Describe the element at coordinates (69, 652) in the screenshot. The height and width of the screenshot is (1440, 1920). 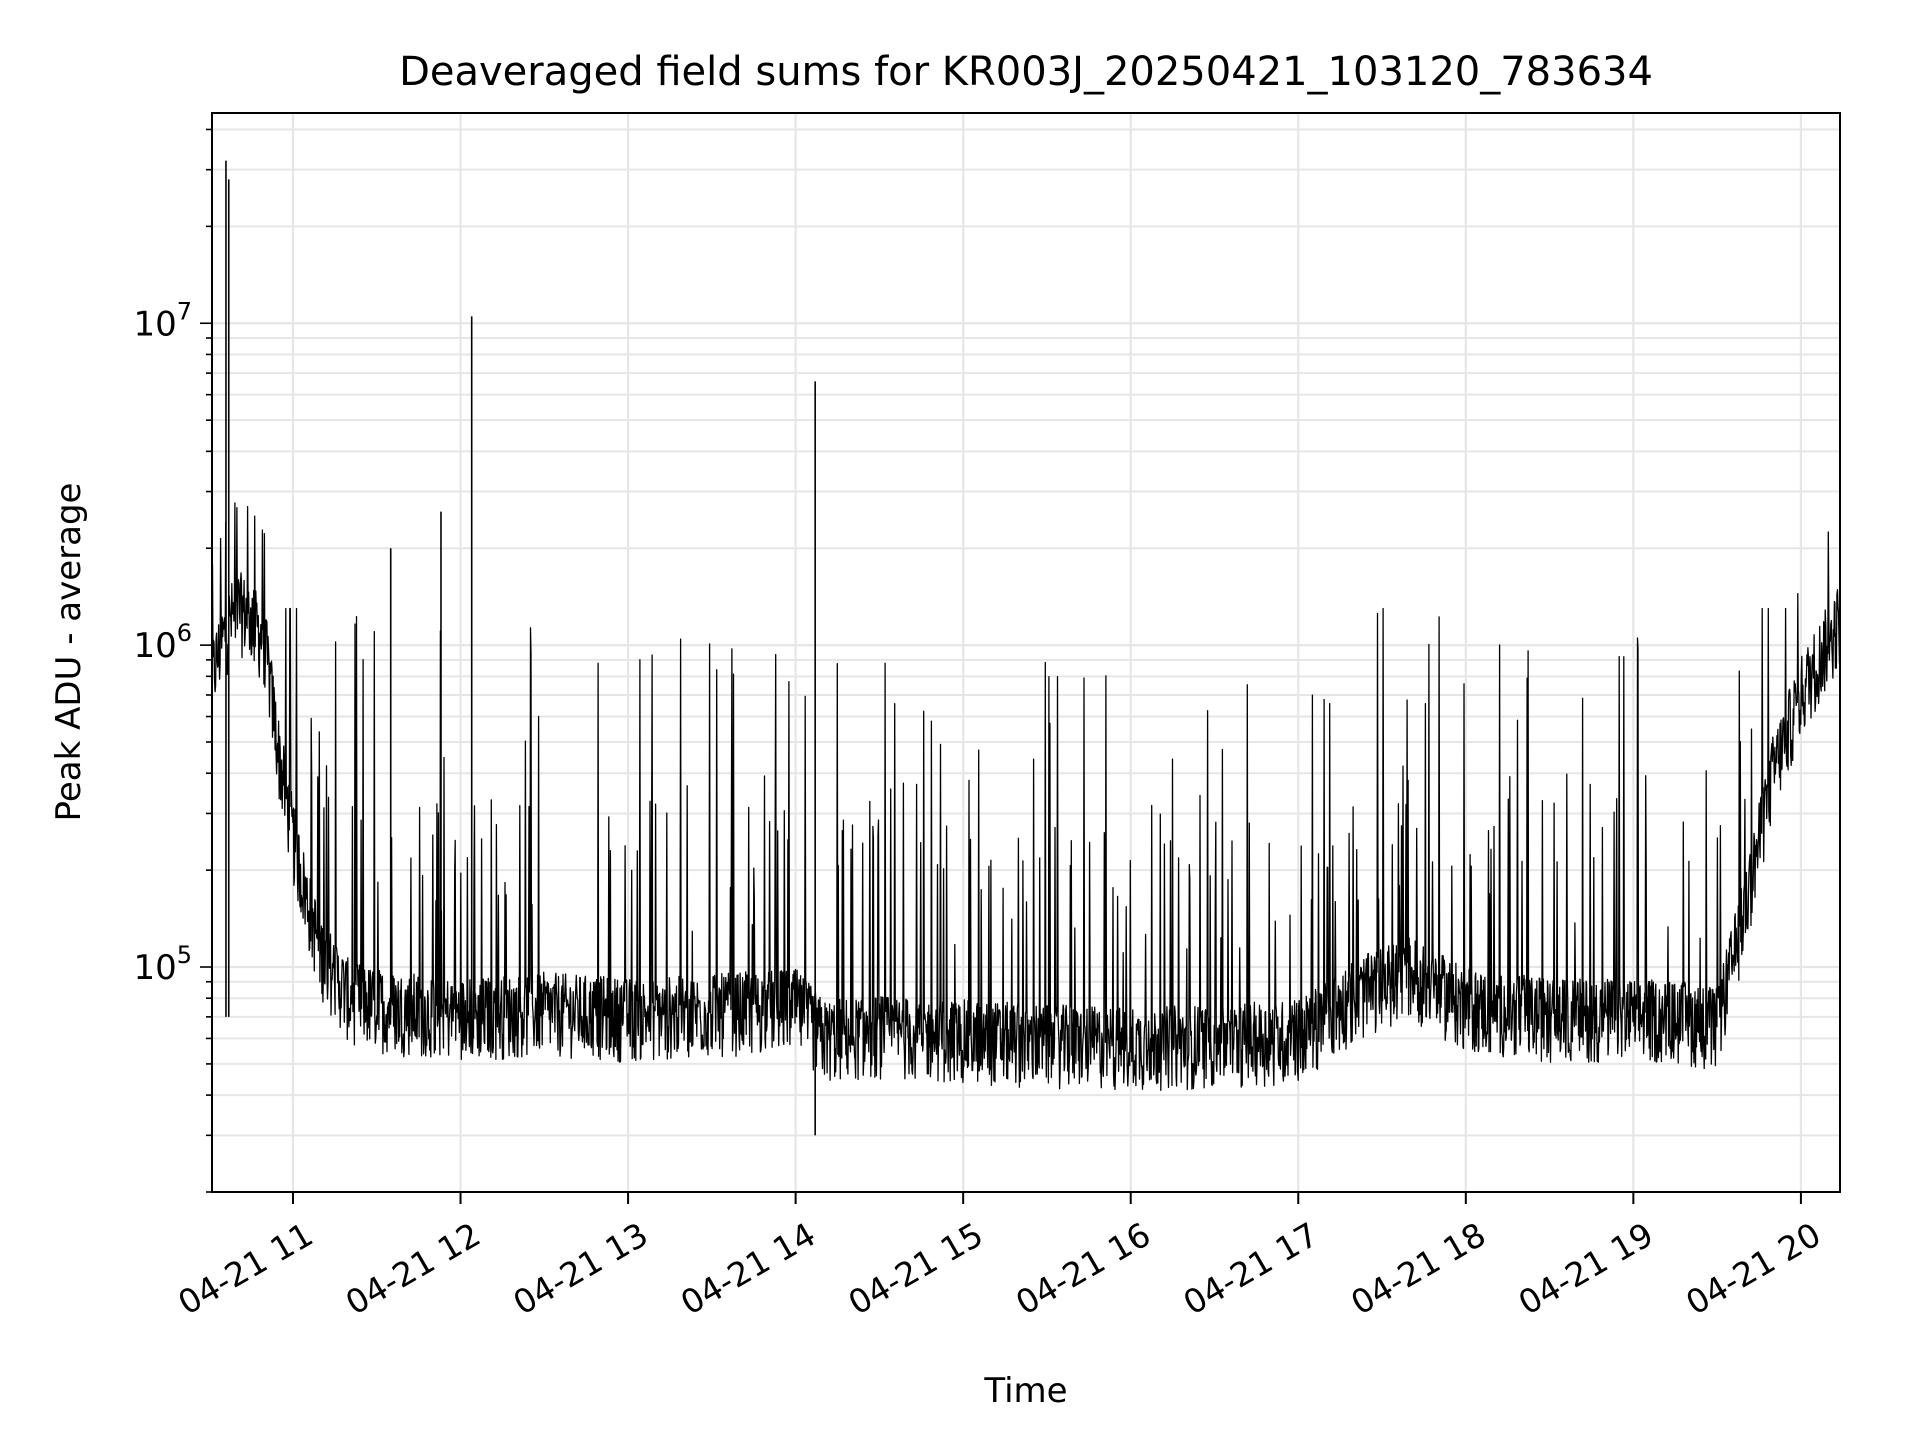
I see `y-axis-label: Peak ADU - average` at that location.